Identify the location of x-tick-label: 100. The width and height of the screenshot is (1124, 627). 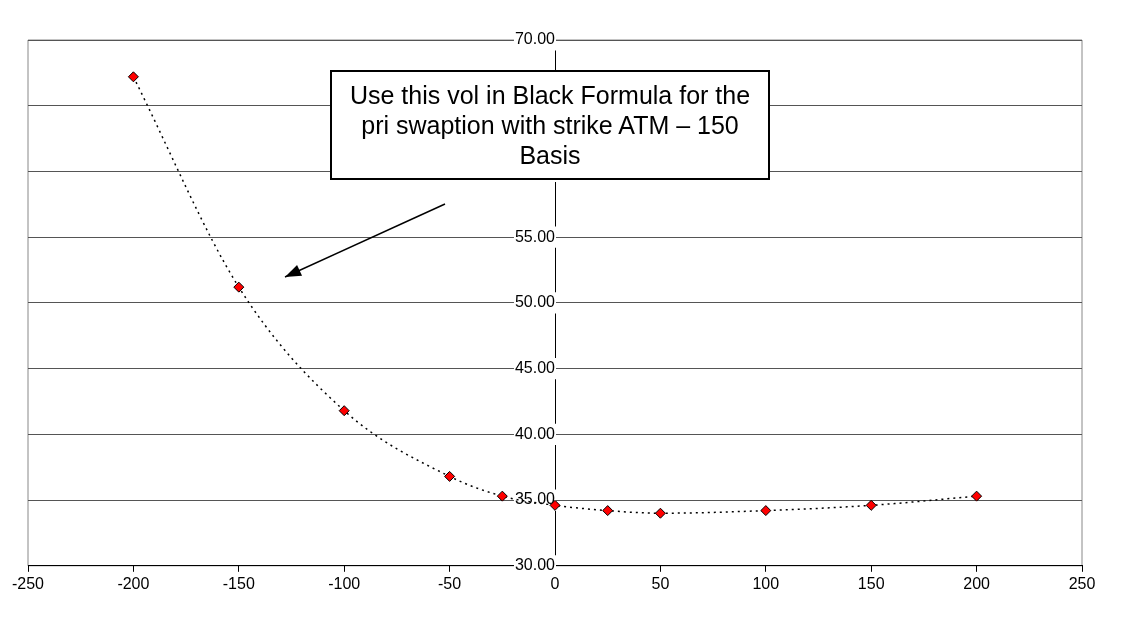
(766, 583).